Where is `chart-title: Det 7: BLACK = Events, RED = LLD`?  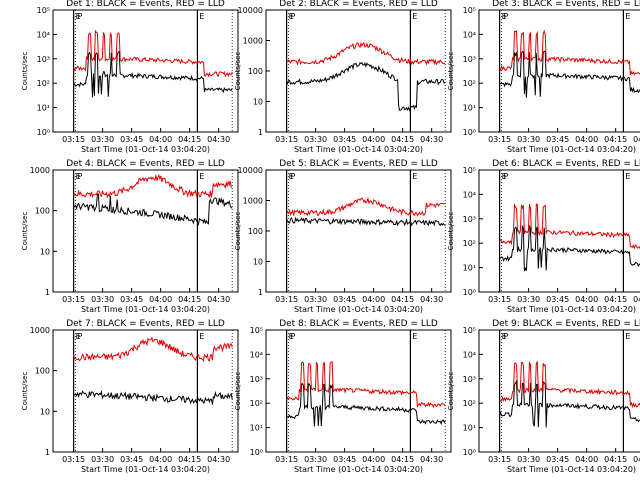 chart-title: Det 7: BLACK = Events, RED = LLD is located at coordinates (145, 324).